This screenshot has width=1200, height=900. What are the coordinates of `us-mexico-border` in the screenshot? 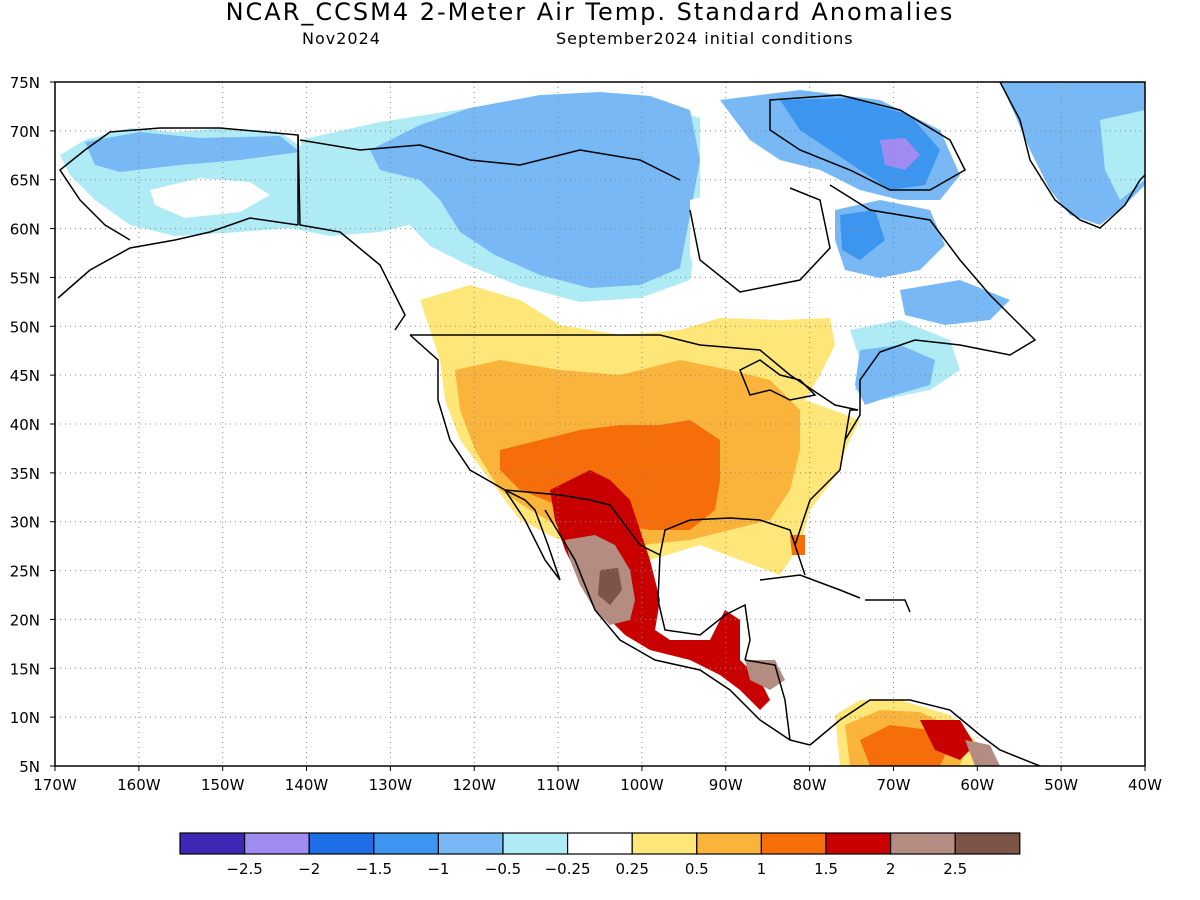 It's located at (582, 522).